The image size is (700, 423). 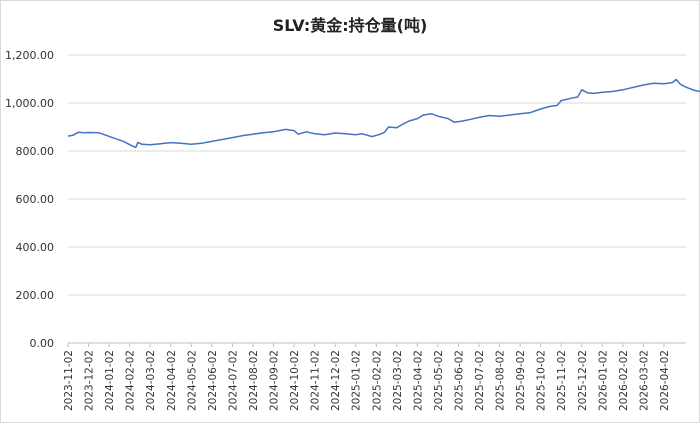 What do you see at coordinates (562, 380) in the screenshot?
I see `x-tick-label: 2025-11-02` at bounding box center [562, 380].